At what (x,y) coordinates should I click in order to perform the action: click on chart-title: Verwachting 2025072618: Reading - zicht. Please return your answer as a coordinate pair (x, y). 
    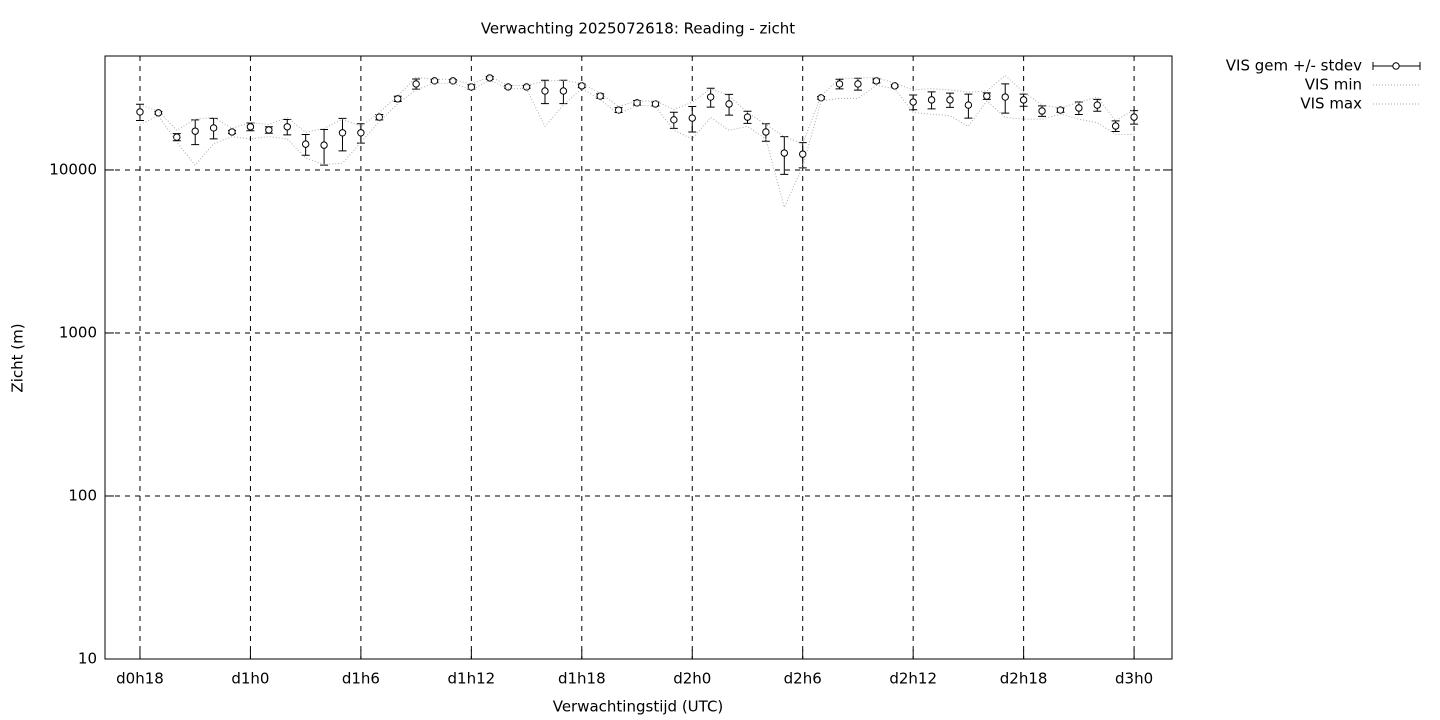
    Looking at the image, I should click on (638, 29).